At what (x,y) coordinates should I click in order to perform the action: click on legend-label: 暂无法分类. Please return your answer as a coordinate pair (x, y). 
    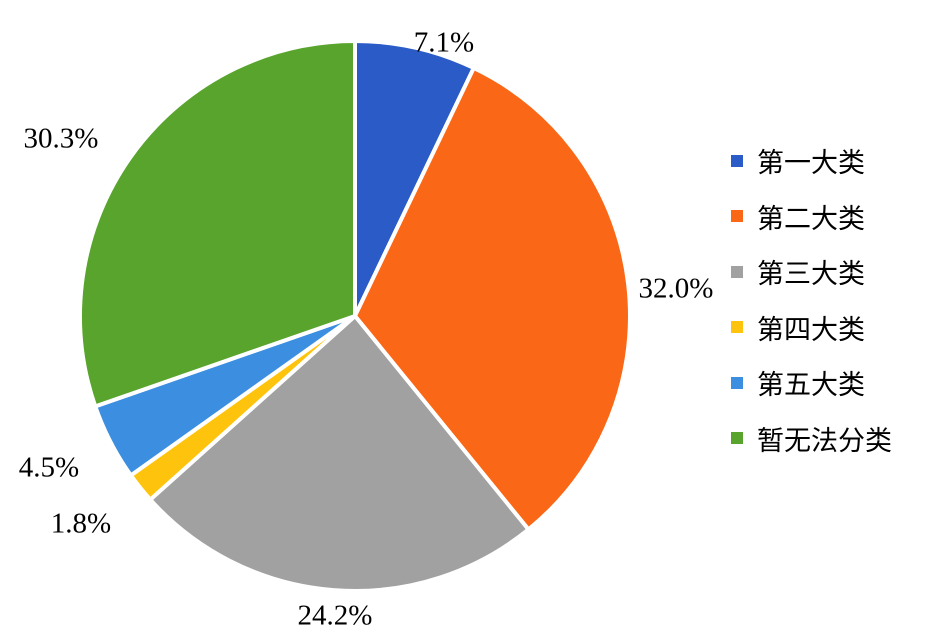
    Looking at the image, I should click on (824, 441).